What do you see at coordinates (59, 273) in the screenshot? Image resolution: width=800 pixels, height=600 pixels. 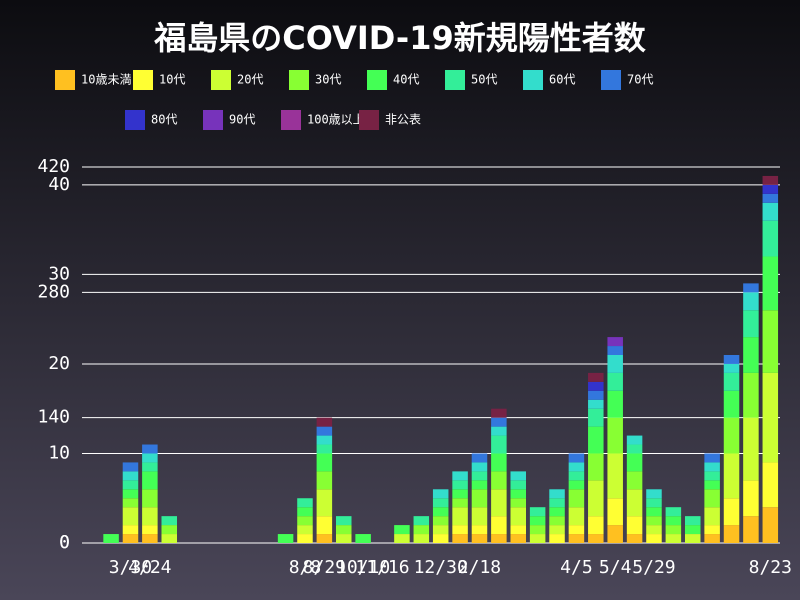 I see `y-tick-label: 30` at bounding box center [59, 273].